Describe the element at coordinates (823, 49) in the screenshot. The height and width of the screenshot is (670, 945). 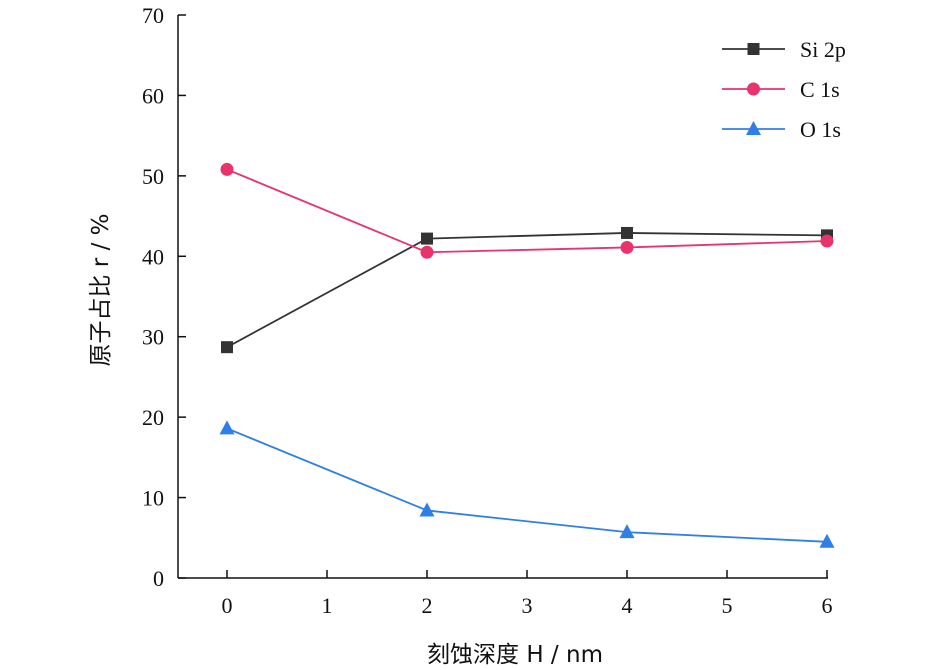
I see `legend-label: Si 2p` at that location.